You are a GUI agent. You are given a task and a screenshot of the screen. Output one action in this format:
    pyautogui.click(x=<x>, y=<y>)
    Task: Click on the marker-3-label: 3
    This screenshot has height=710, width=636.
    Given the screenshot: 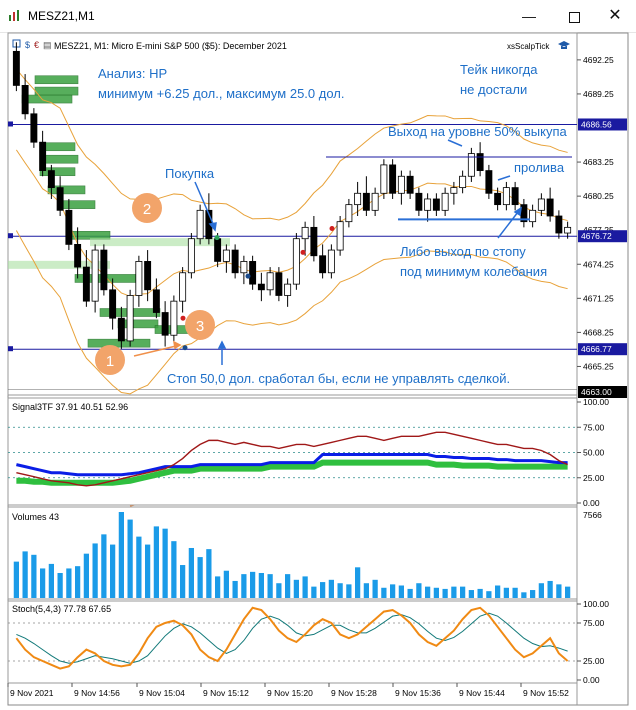 What is the action you would take?
    pyautogui.click(x=200, y=326)
    